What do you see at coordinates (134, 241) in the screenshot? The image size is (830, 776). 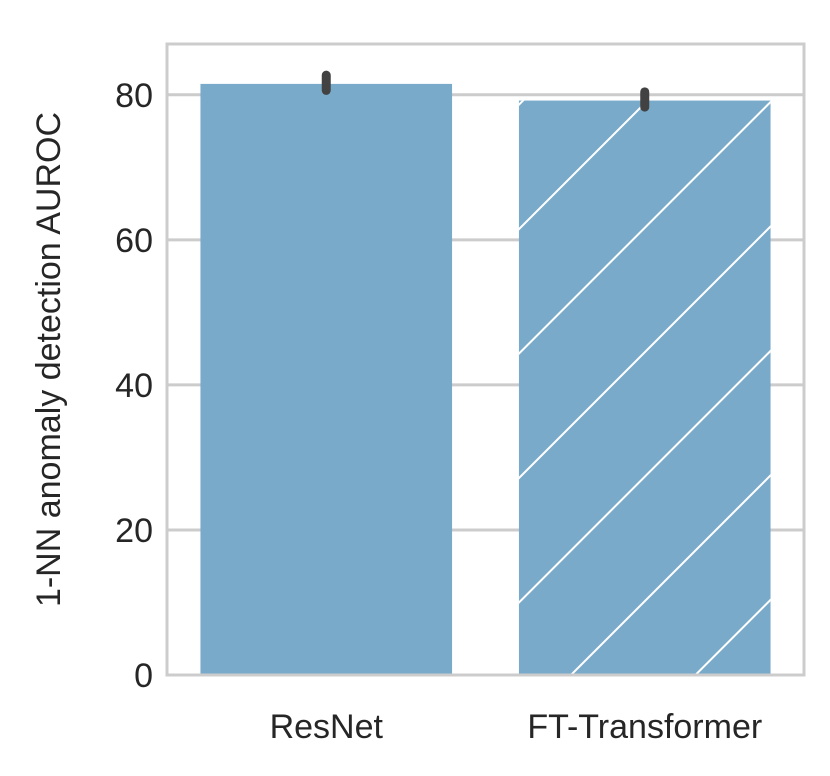 I see `y-tick-label: 60` at bounding box center [134, 241].